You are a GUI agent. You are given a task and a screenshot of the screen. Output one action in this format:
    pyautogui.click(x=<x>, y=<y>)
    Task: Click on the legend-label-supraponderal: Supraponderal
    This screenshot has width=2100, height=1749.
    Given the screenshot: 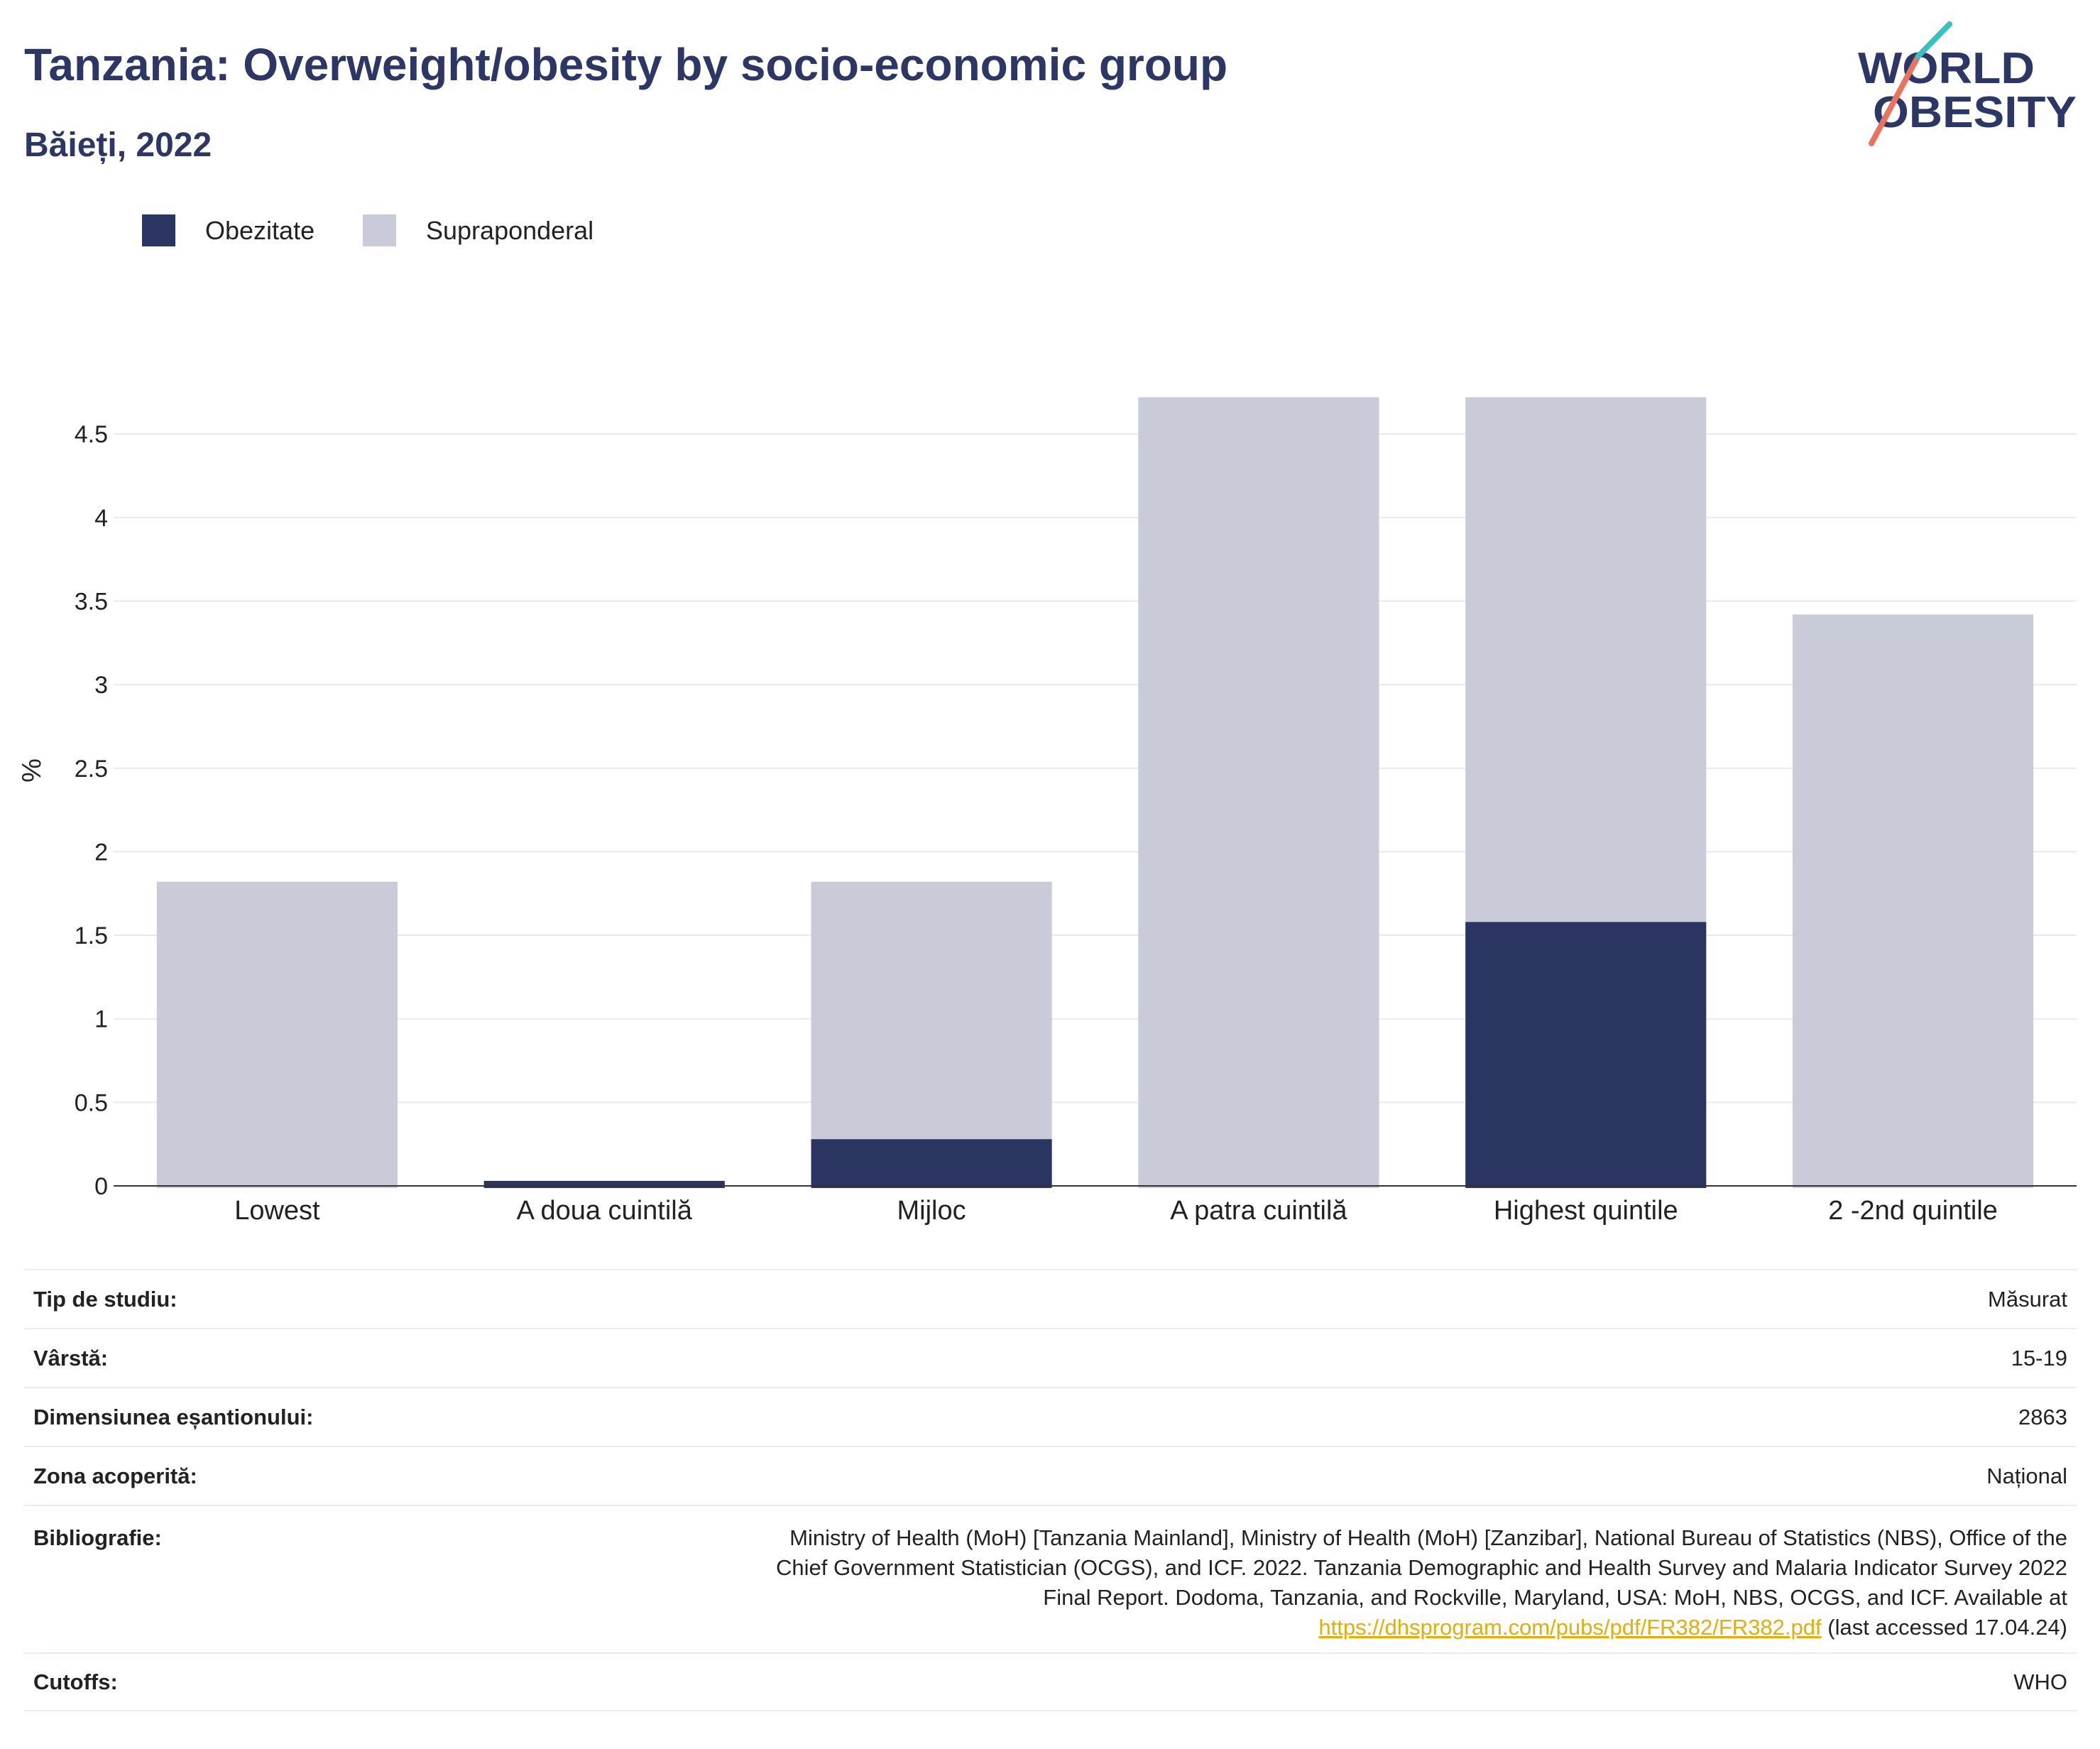 What is the action you would take?
    pyautogui.click(x=510, y=230)
    